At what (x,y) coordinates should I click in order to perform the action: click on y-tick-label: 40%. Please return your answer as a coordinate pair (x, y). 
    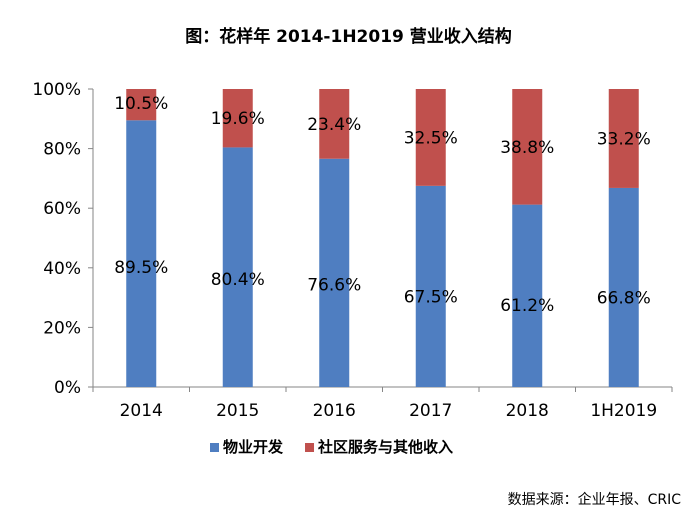
    Looking at the image, I should click on (62, 269).